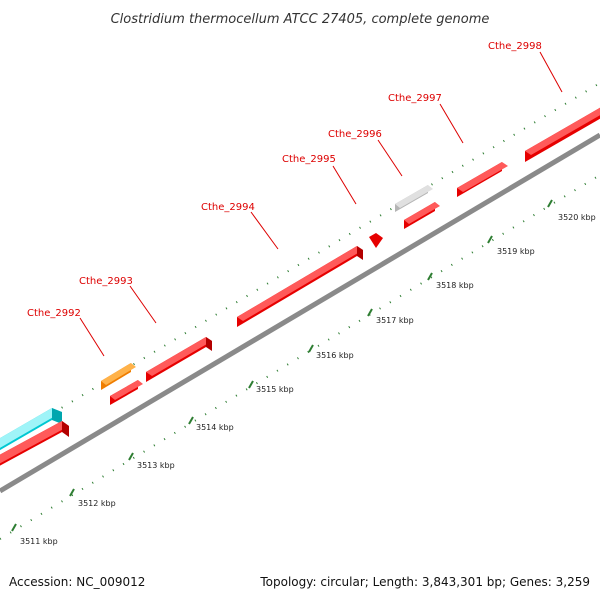  Describe the element at coordinates (577, 217) in the screenshot. I see `tick-label-3520: 3520 kbp` at that location.